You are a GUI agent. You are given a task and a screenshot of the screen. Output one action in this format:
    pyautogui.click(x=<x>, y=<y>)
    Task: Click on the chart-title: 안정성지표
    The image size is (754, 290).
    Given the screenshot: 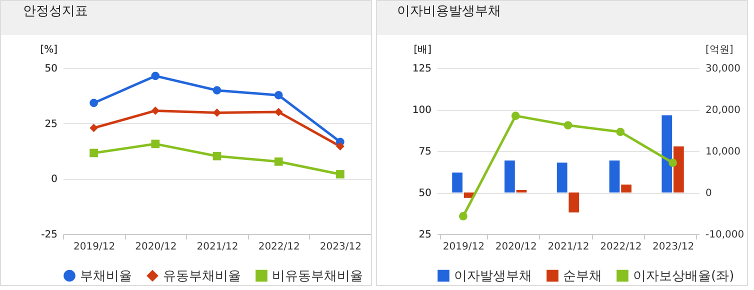 What is the action you would take?
    pyautogui.click(x=55, y=11)
    